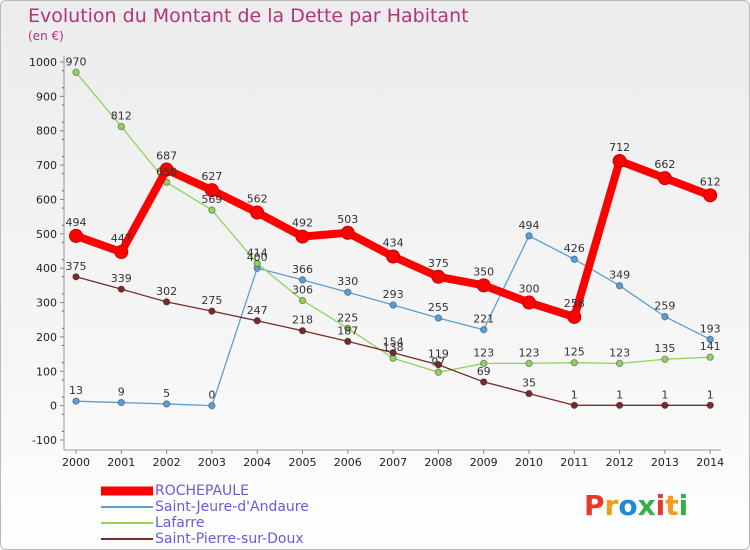 This screenshot has height=550, width=750. What do you see at coordinates (121, 116) in the screenshot?
I see `data-label: 812` at bounding box center [121, 116].